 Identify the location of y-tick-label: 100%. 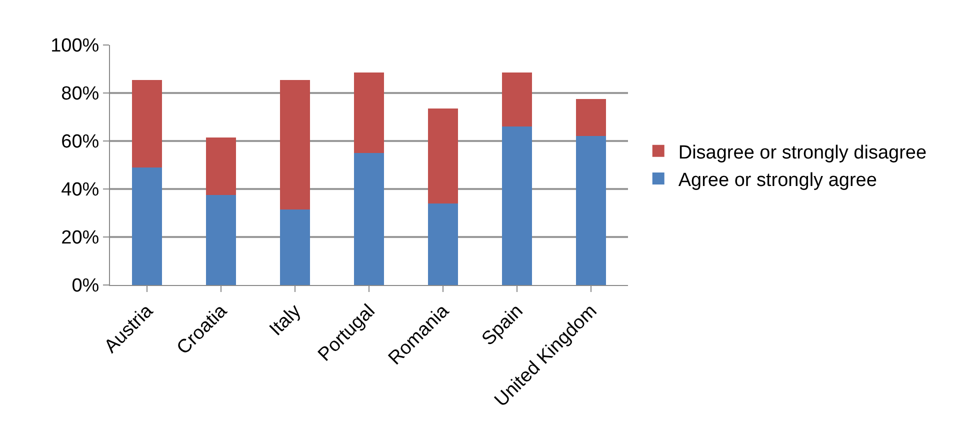
(75, 46).